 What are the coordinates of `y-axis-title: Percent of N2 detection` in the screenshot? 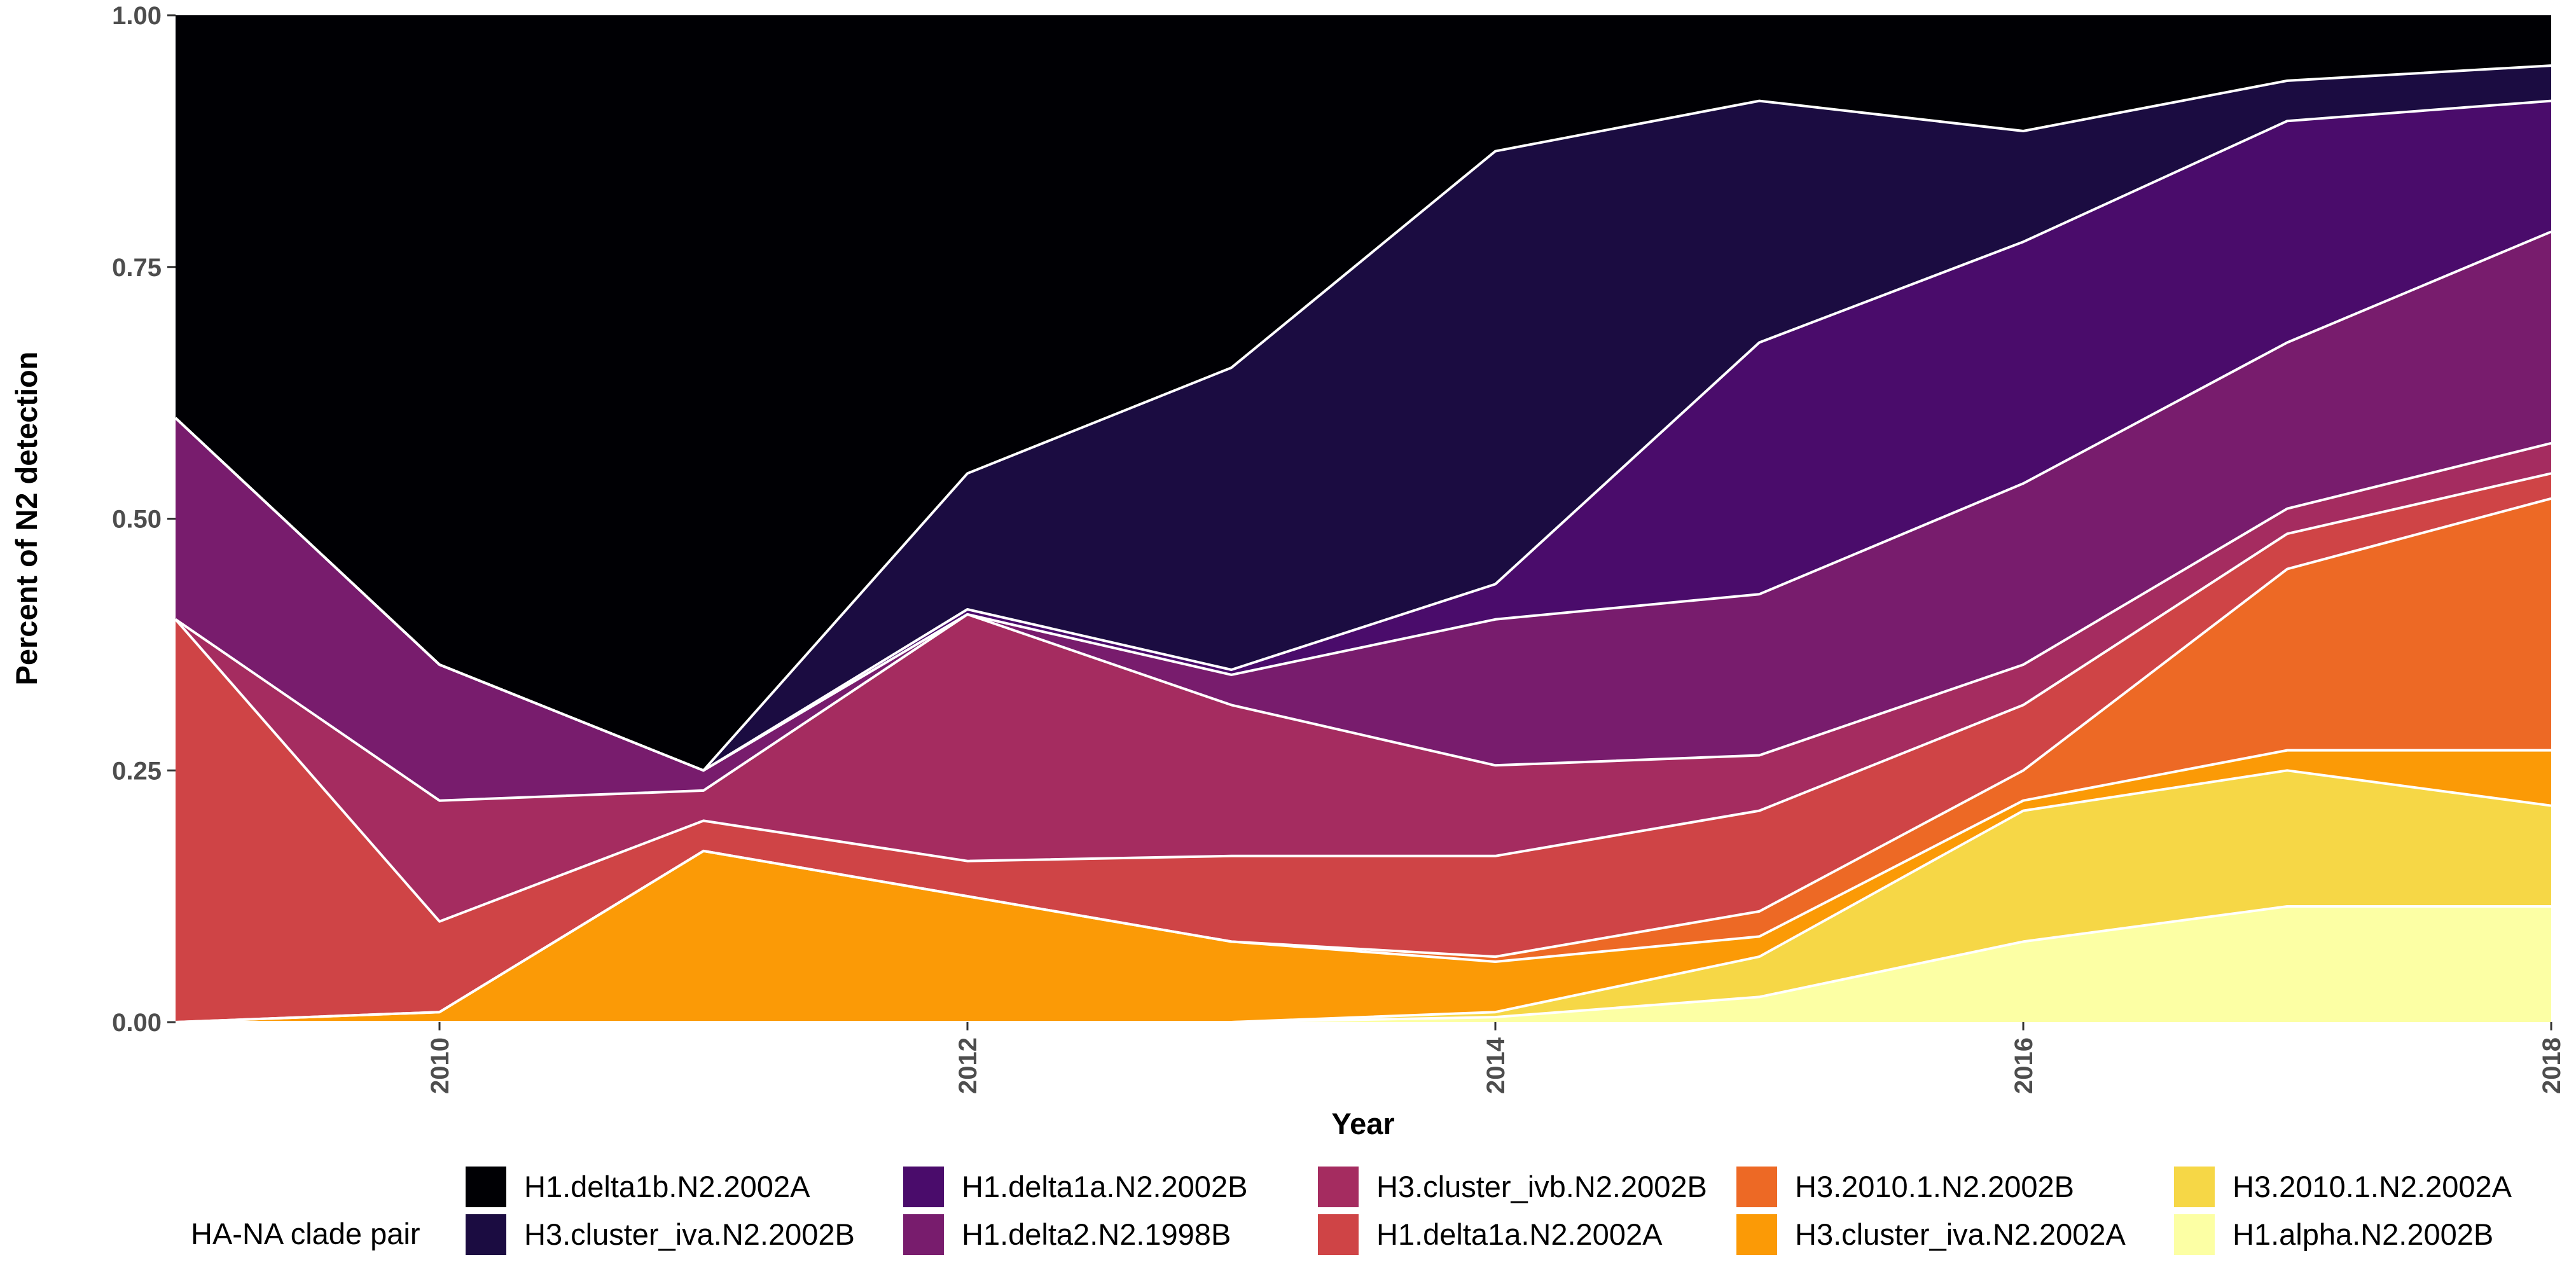 It's located at (26, 519).